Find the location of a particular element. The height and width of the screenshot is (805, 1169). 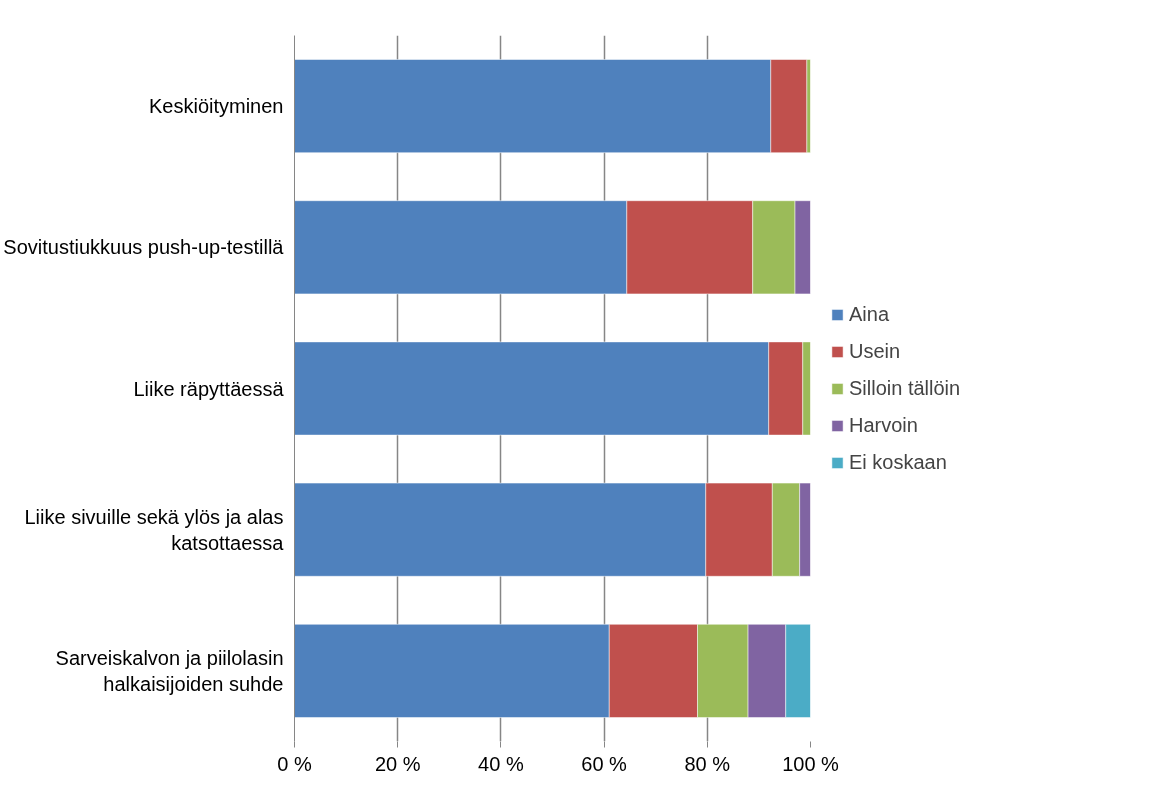

y-tick-label: Liike sivuille sekä ylös ja alas katsottaessa is located at coordinates (154, 529).